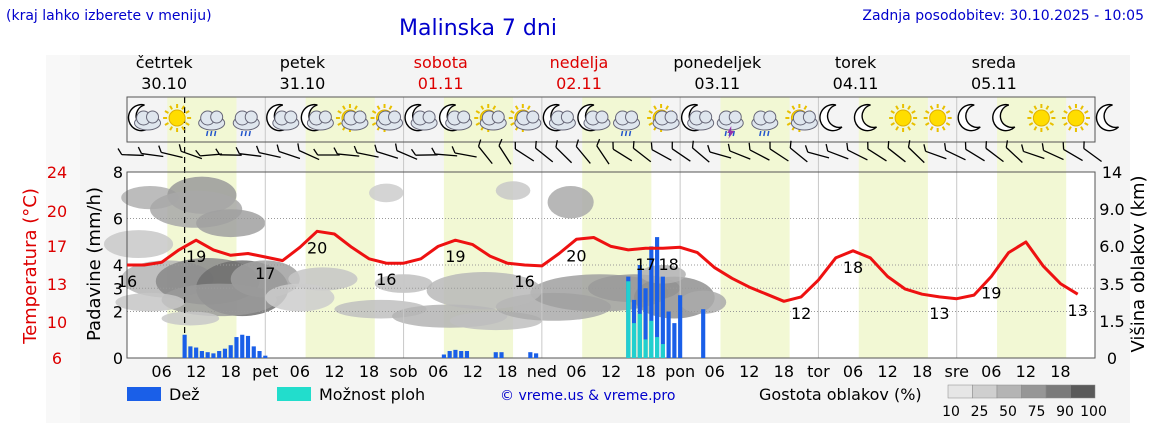 Image resolution: width=1152 pixels, height=443 pixels. Describe the element at coordinates (994, 62) in the screenshot. I see `day-name: sreda` at that location.